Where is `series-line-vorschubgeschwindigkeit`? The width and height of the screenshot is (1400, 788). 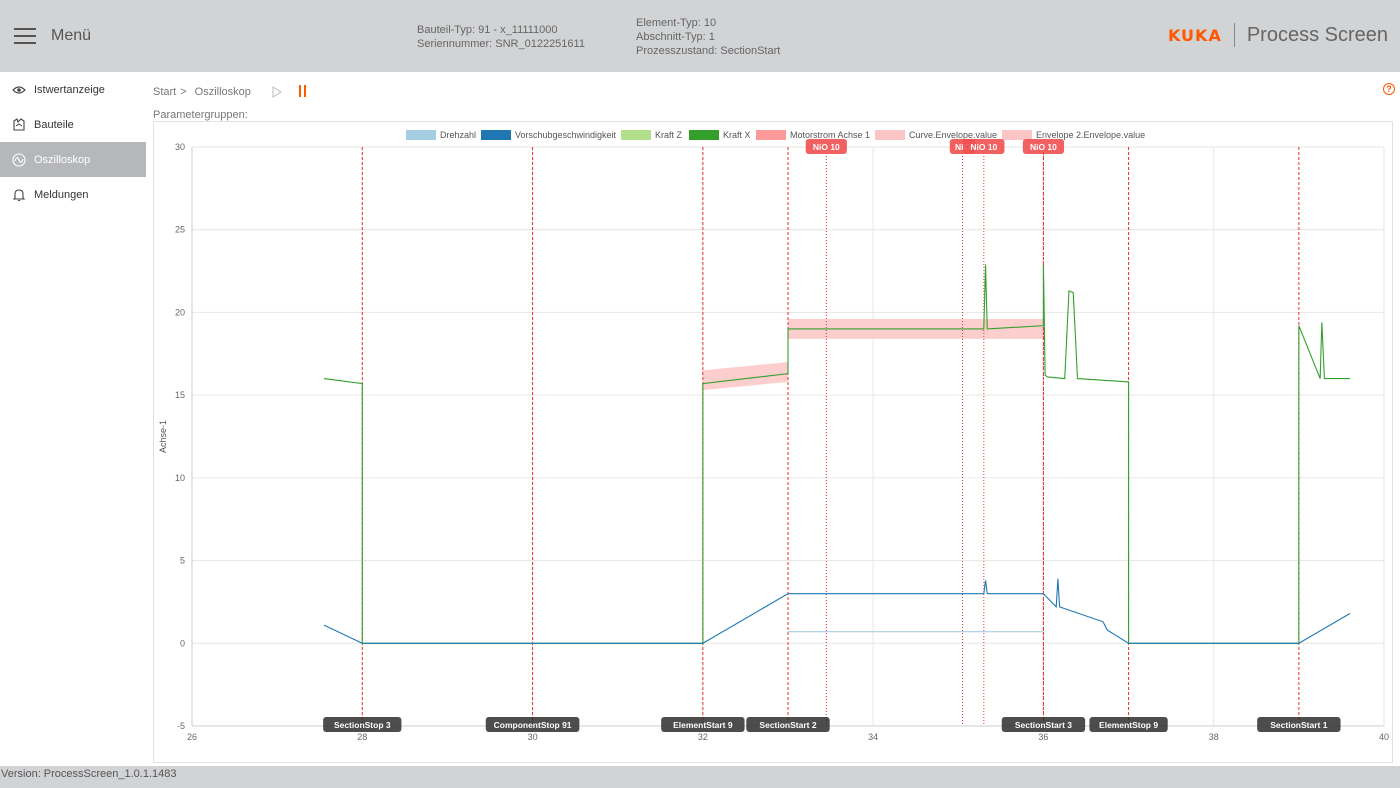
series-line-vorschubgeschwindigkeit is located at coordinates (837, 611).